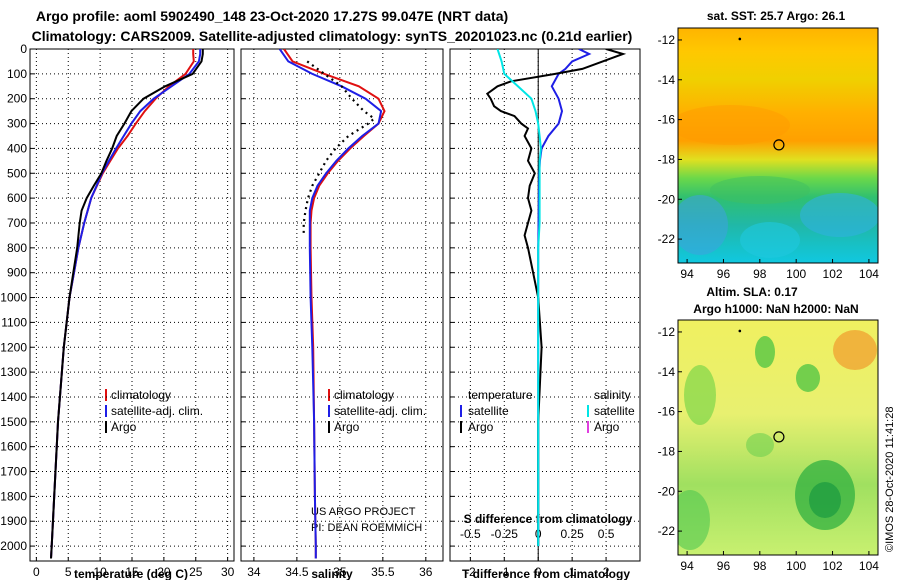 This screenshot has height=580, width=900. What do you see at coordinates (366, 528) in the screenshot?
I see `credit-pi: PI: DEAN ROEMMICH` at bounding box center [366, 528].